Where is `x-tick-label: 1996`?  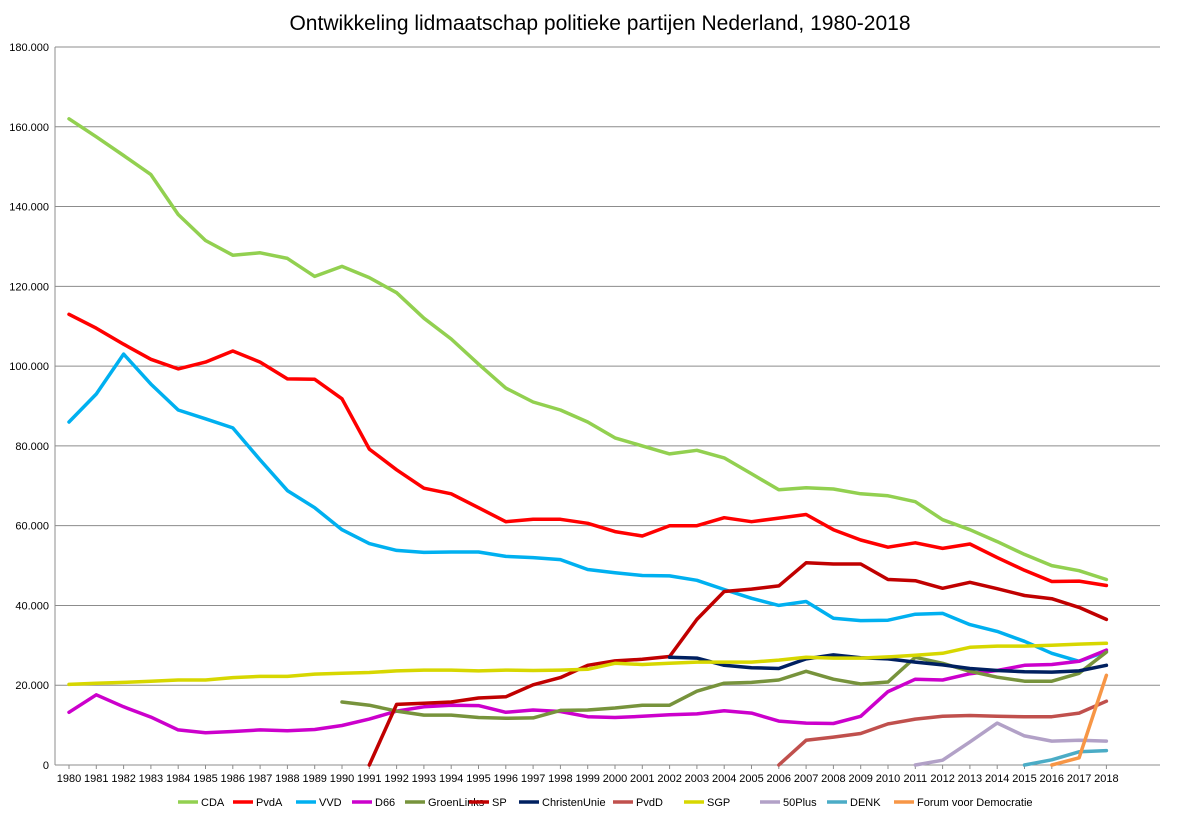 x-tick-label: 1996 is located at coordinates (506, 779).